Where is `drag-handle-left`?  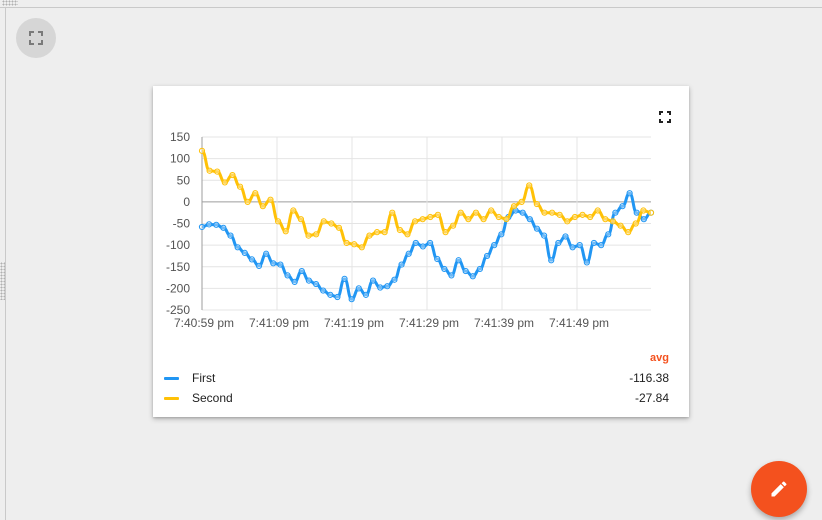 drag-handle-left is located at coordinates (2, 281).